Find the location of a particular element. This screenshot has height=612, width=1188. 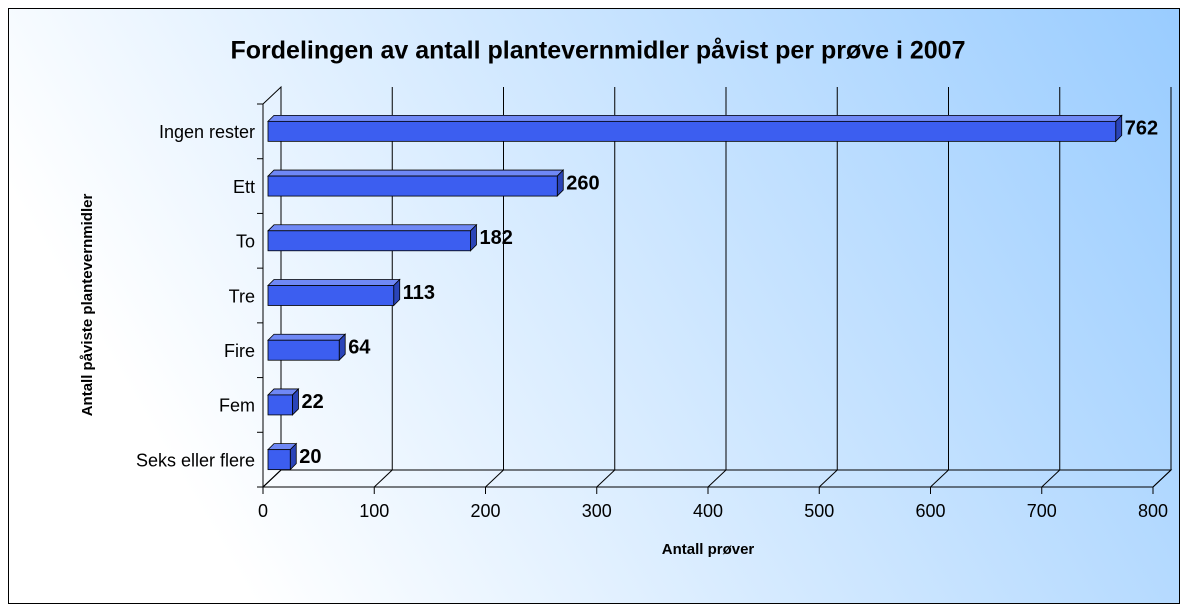

y-axis-title: Antall påviste plantevernmidler is located at coordinates (87, 305).